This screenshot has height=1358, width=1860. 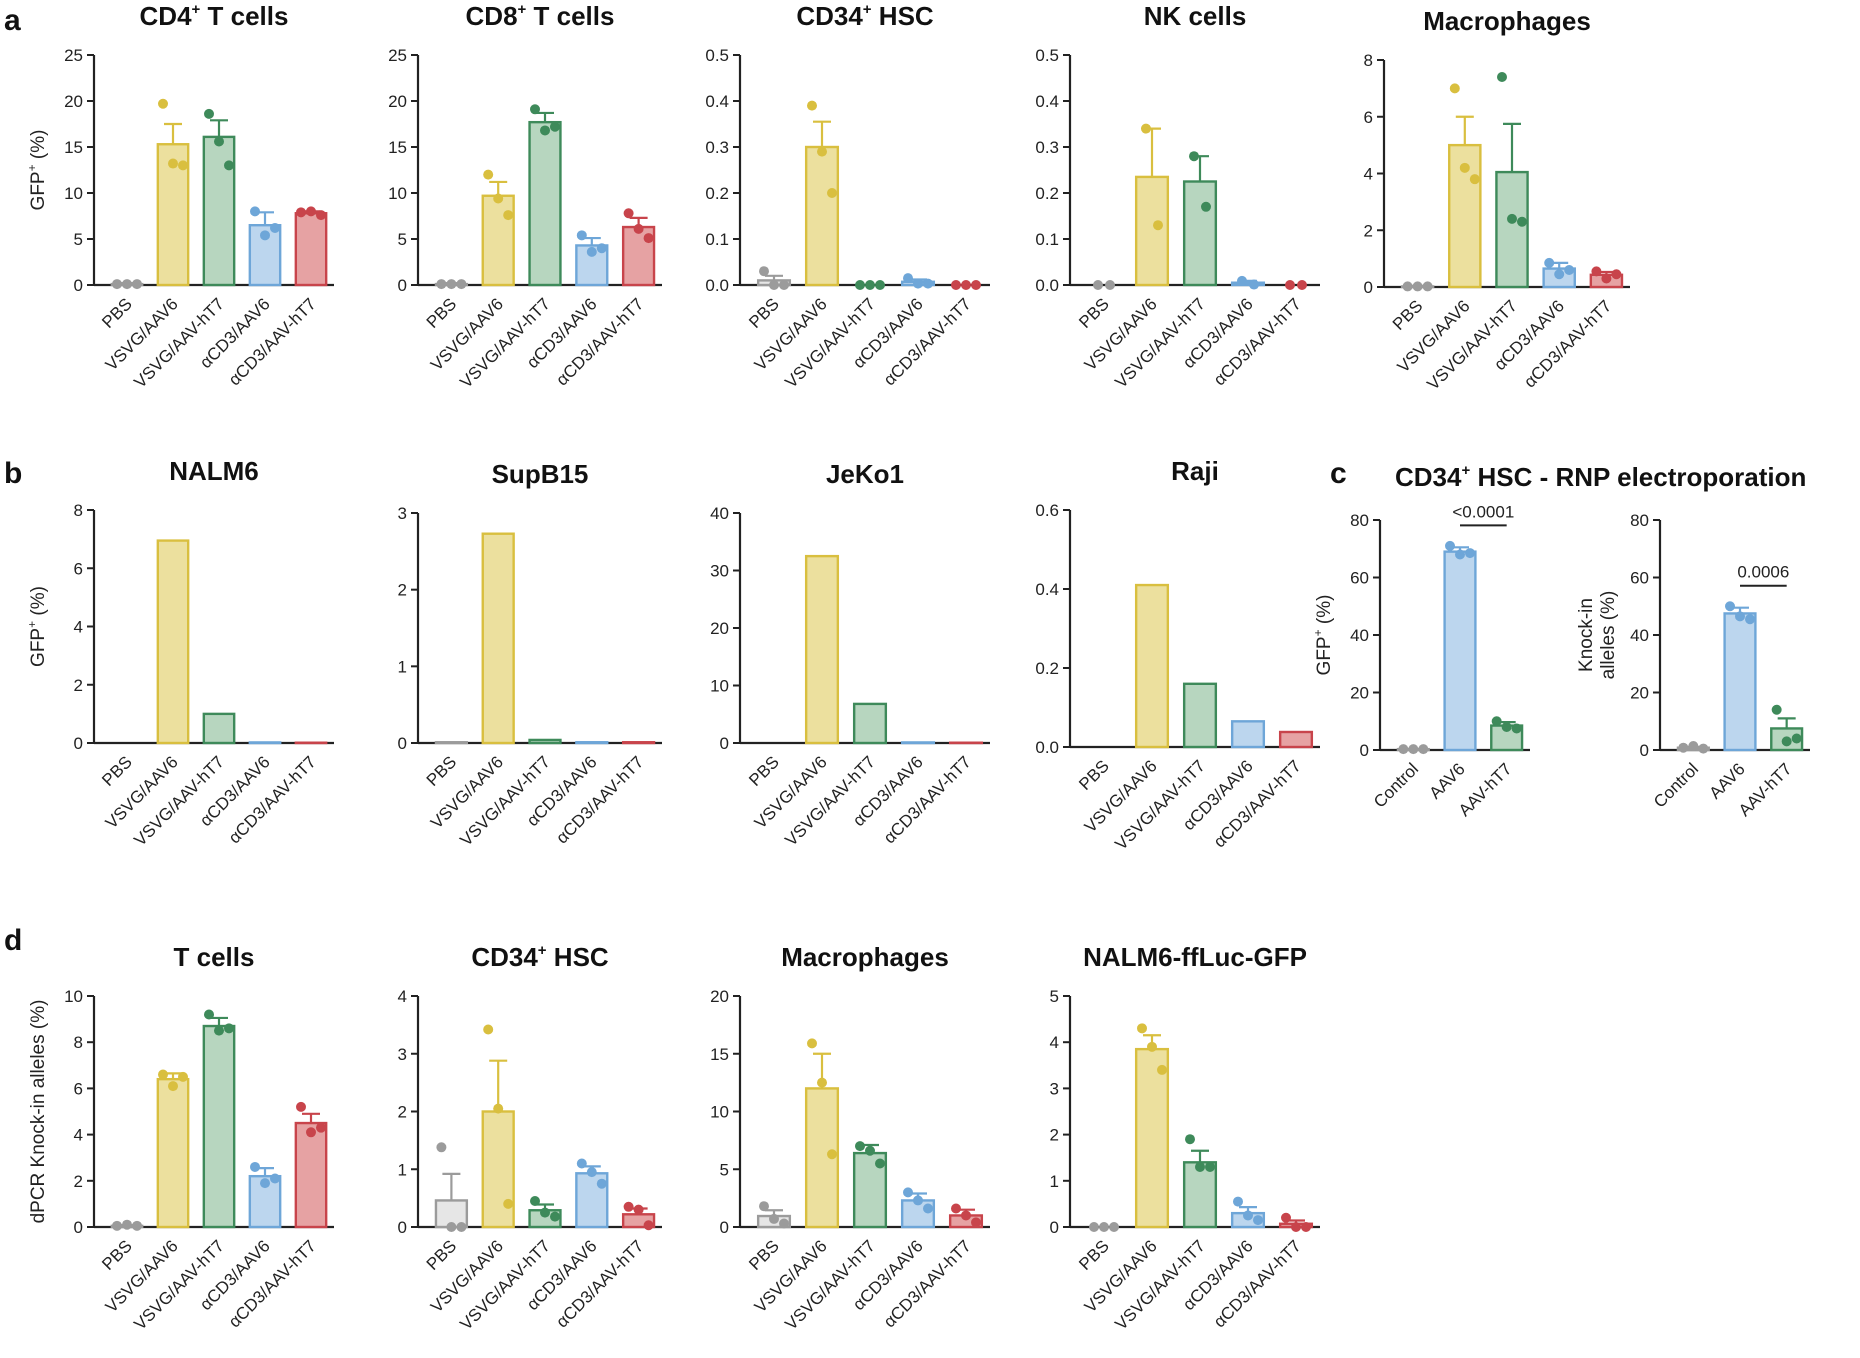 I want to click on y-tick-label: 20, so click(x=397, y=101).